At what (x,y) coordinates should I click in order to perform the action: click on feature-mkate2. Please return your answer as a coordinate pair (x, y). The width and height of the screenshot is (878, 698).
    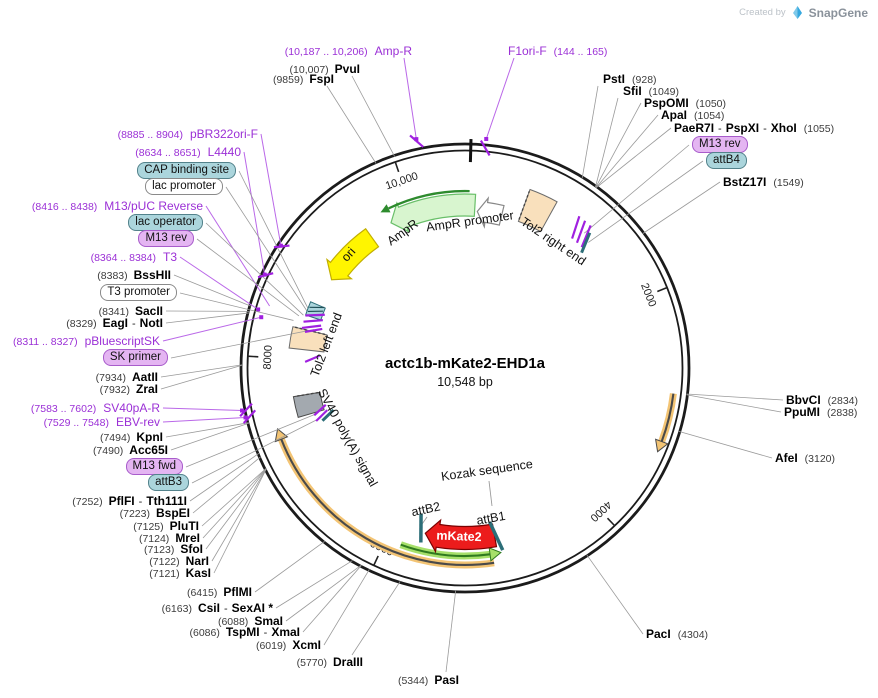
    Looking at the image, I should click on (461, 536).